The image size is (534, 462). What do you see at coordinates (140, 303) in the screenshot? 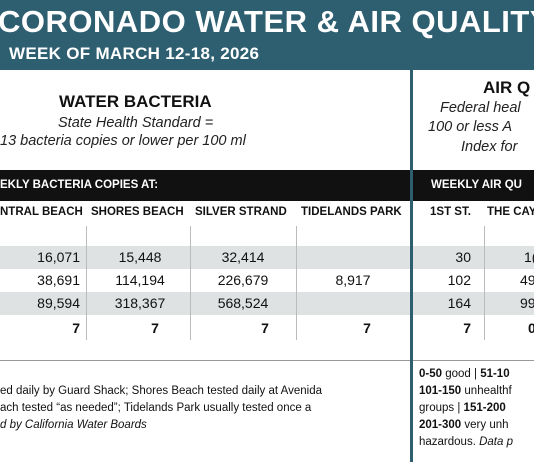
I see `table-cell: 318,367` at bounding box center [140, 303].